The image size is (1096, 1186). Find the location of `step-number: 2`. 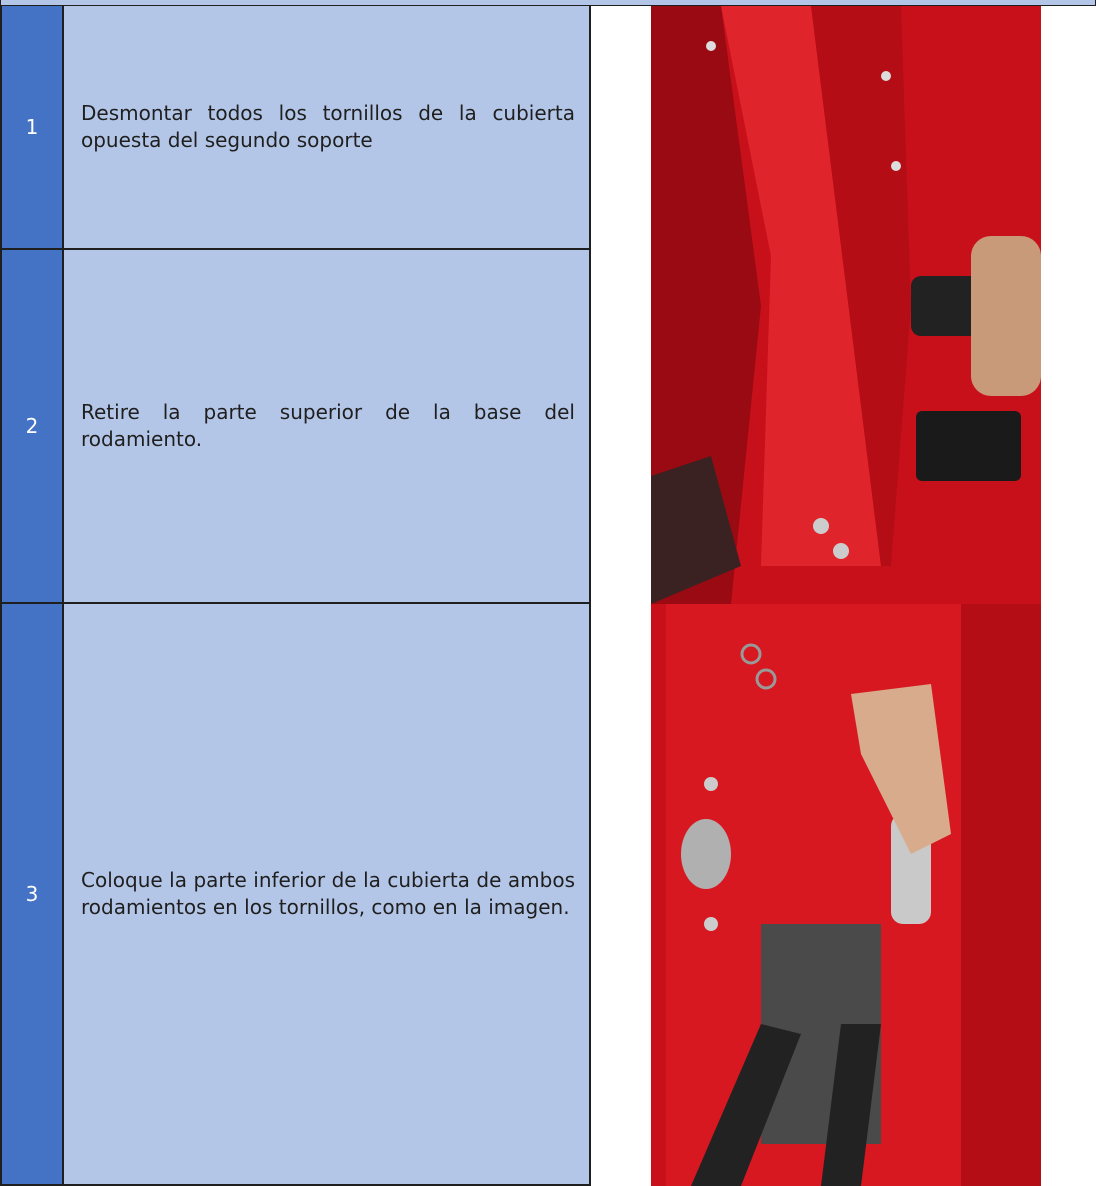

step-number: 2 is located at coordinates (31, 427).